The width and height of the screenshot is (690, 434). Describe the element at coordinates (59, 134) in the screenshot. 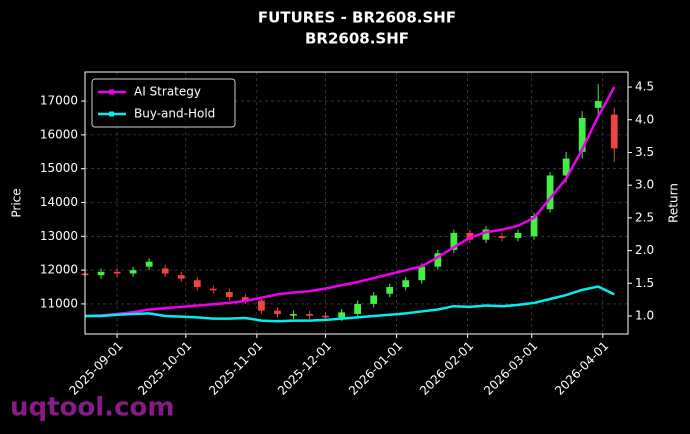

I see `y-tick-label: 16000` at that location.